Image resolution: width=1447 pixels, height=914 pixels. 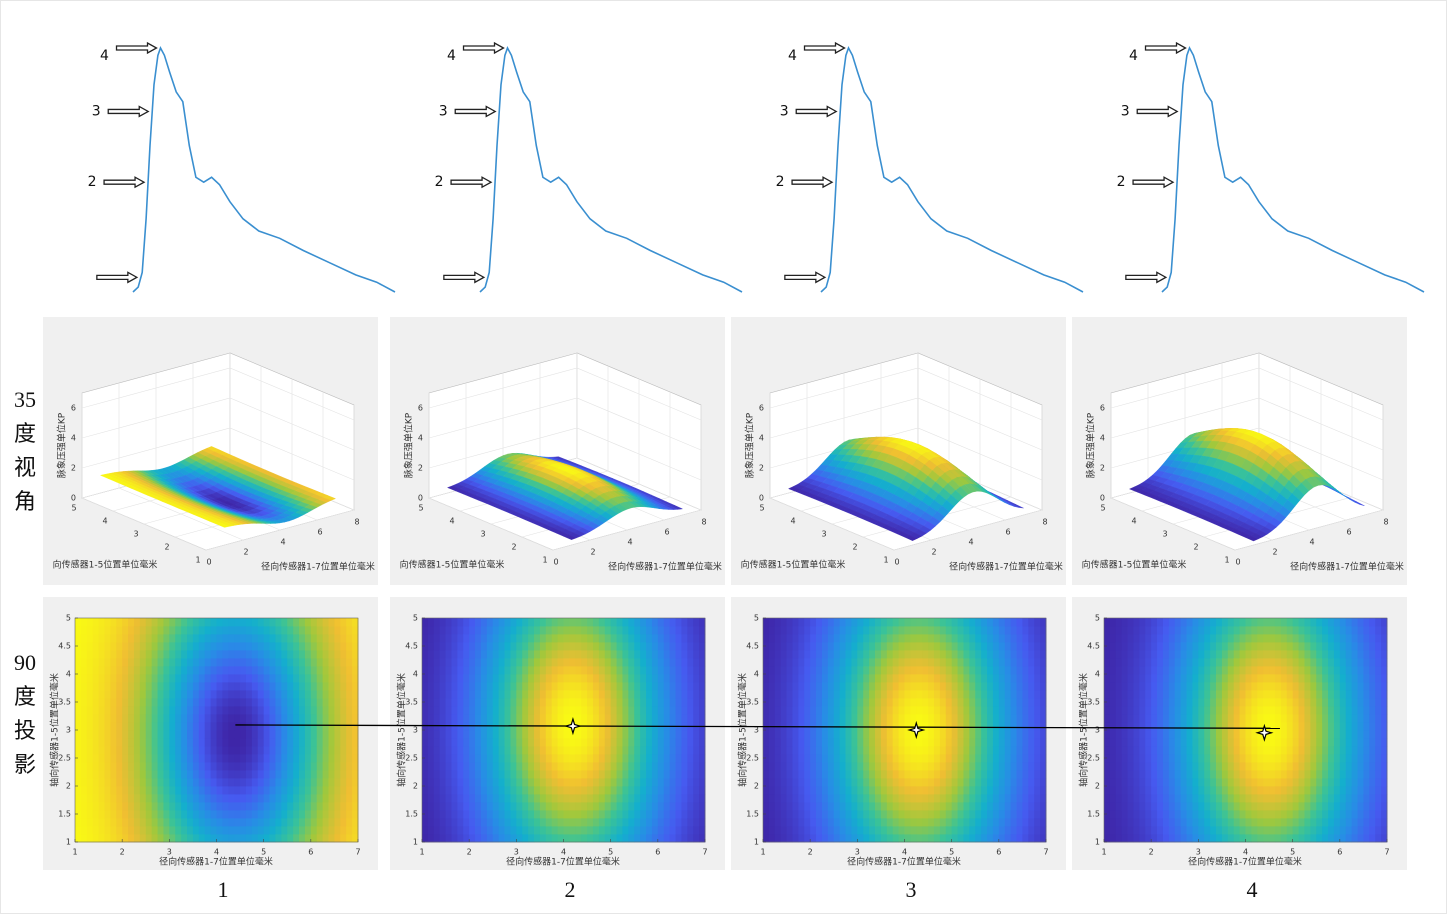 I want to click on x-axis-label: 径向传感器1-7位置单位毫米, so click(x=1006, y=567).